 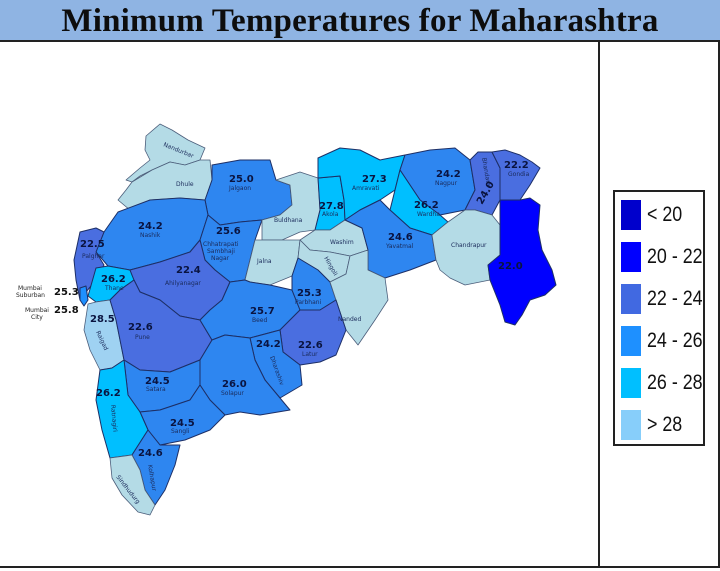 What do you see at coordinates (182, 423) in the screenshot?
I see `label-sangli-value: 24.5` at bounding box center [182, 423].